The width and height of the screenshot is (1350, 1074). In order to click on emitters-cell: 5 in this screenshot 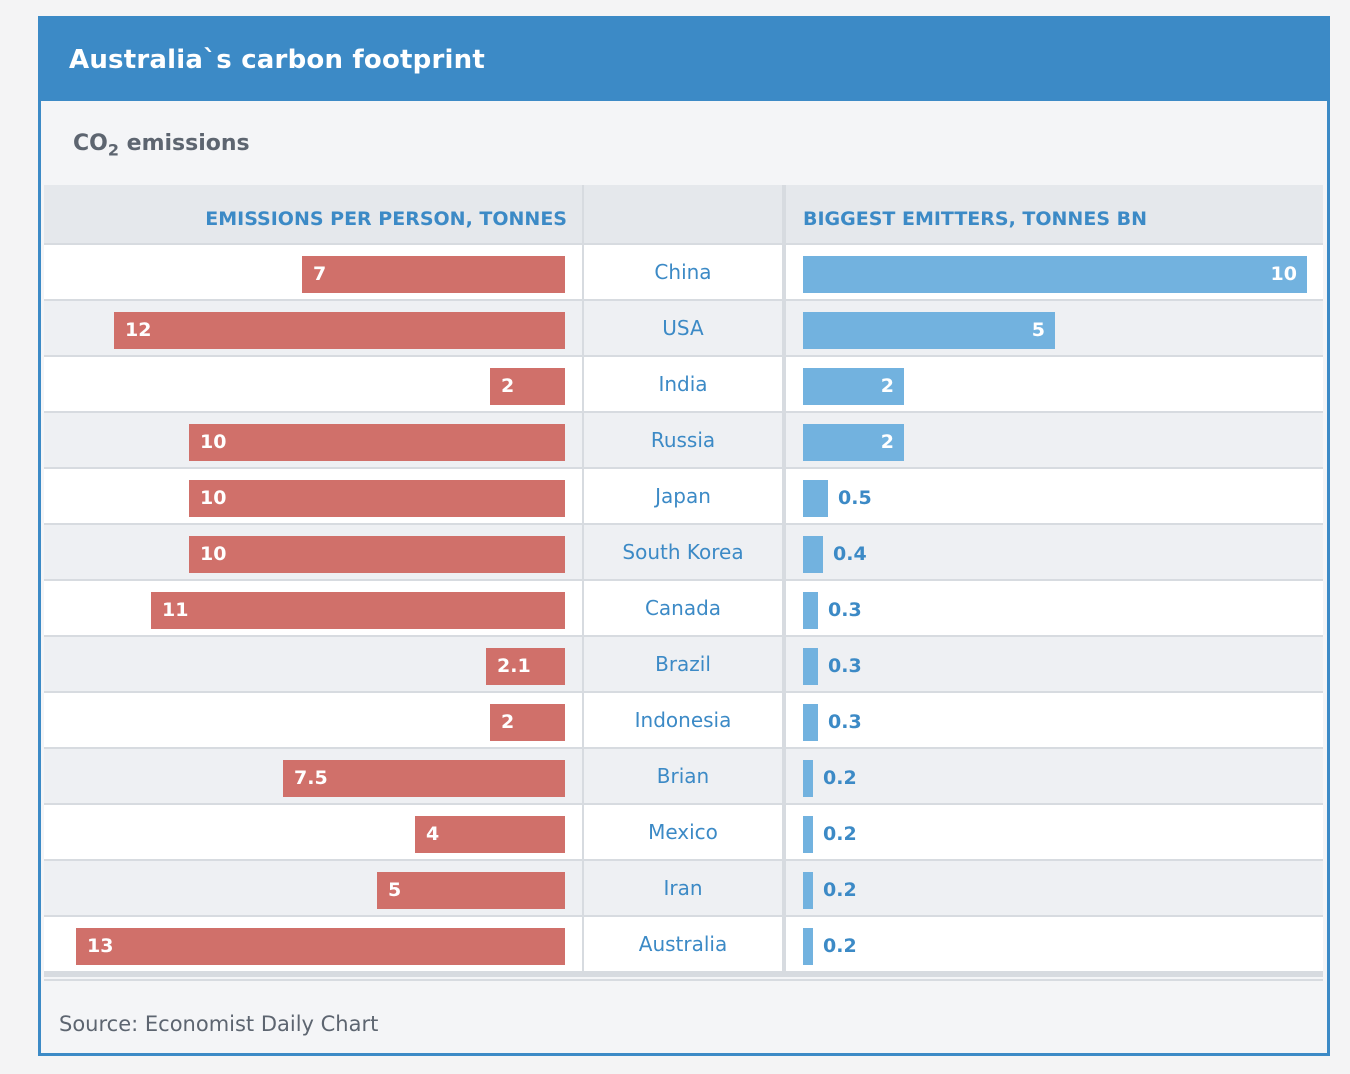, I will do `click(1054, 328)`.